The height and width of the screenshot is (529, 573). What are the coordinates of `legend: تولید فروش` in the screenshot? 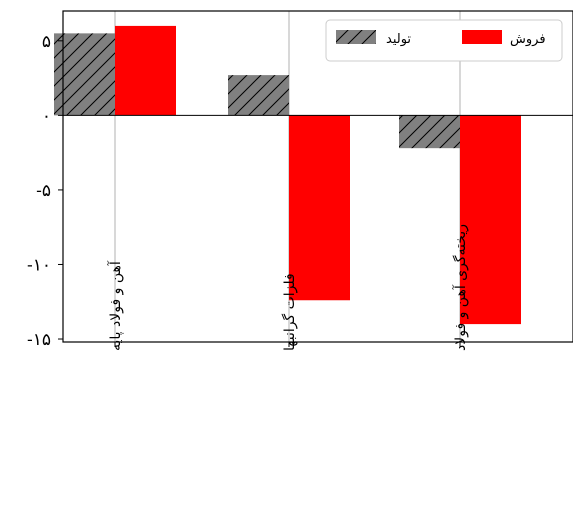 It's located at (444, 40).